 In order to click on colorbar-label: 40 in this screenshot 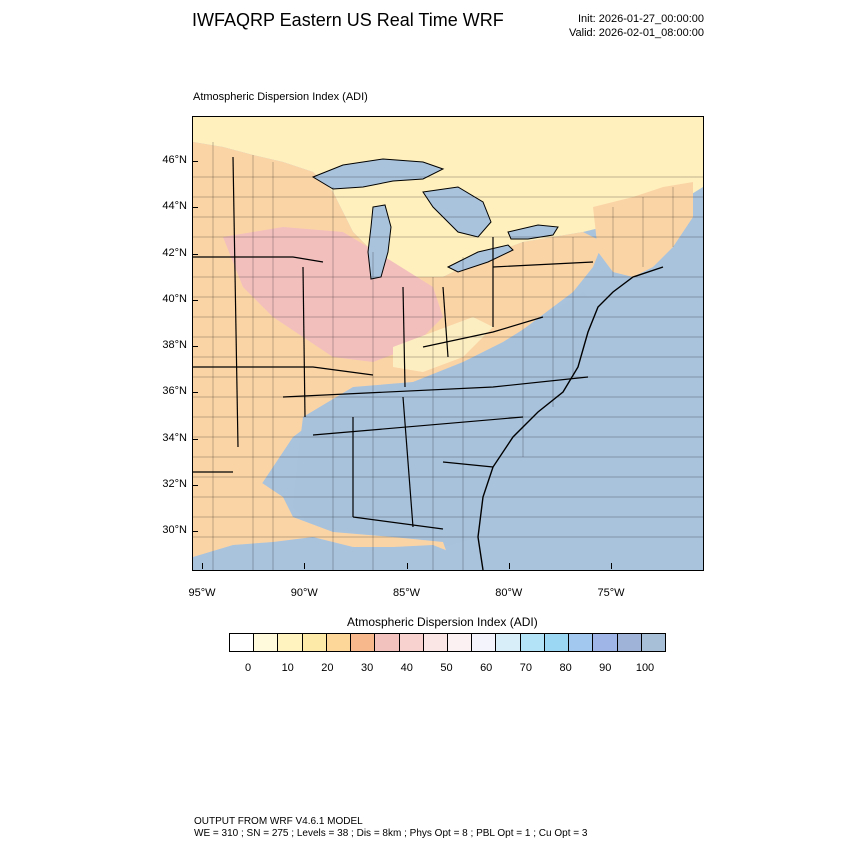, I will do `click(406, 668)`.